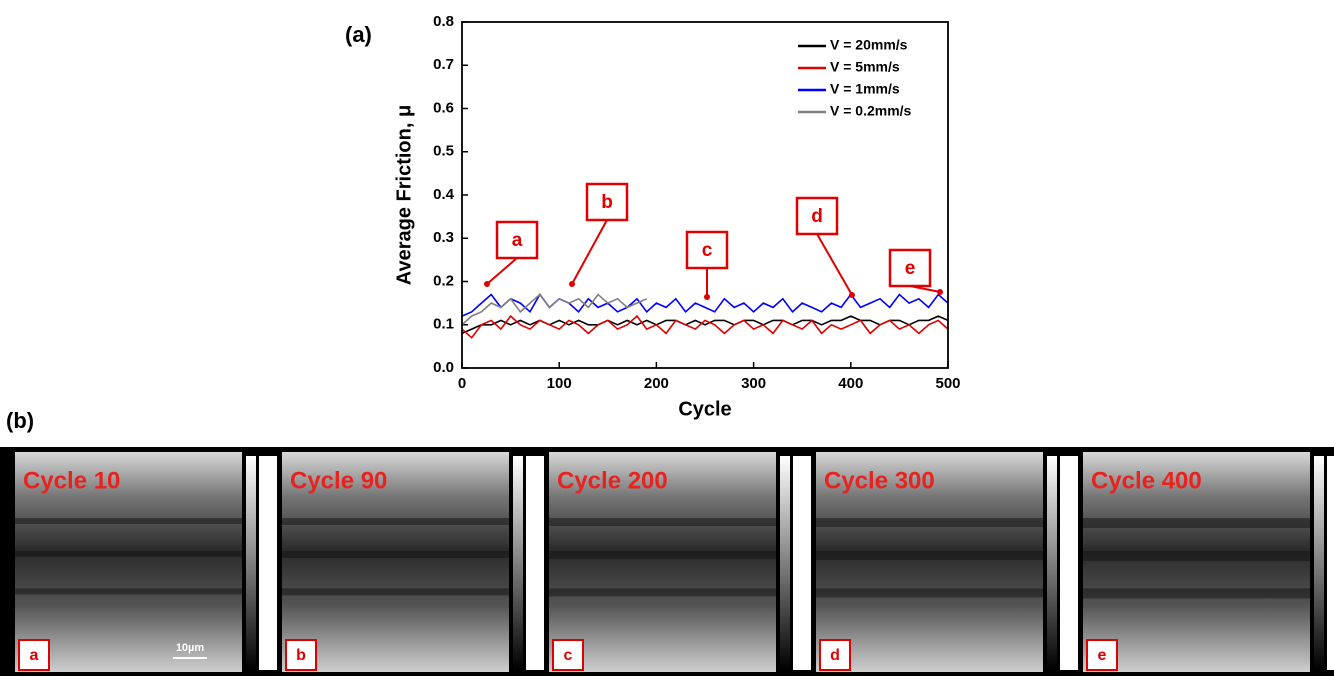 The image size is (1334, 681). What do you see at coordinates (443, 280) in the screenshot?
I see `y-tick-label: 0.2` at bounding box center [443, 280].